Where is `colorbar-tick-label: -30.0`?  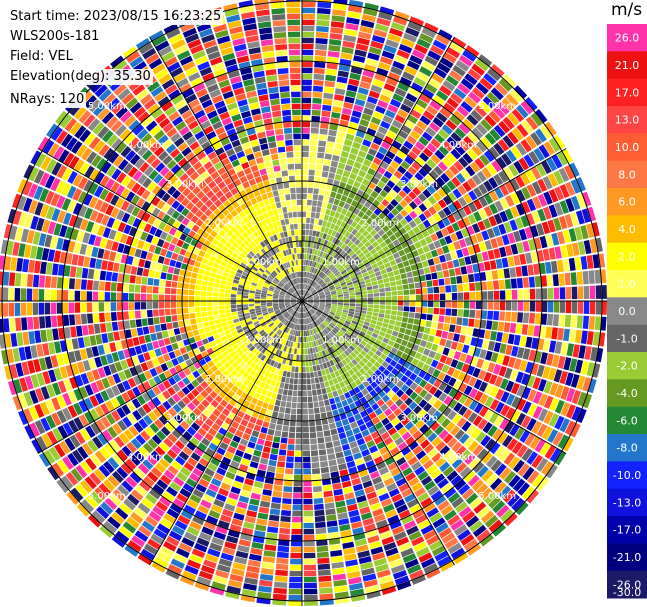
colorbar-tick-label: -30.0 is located at coordinates (627, 592).